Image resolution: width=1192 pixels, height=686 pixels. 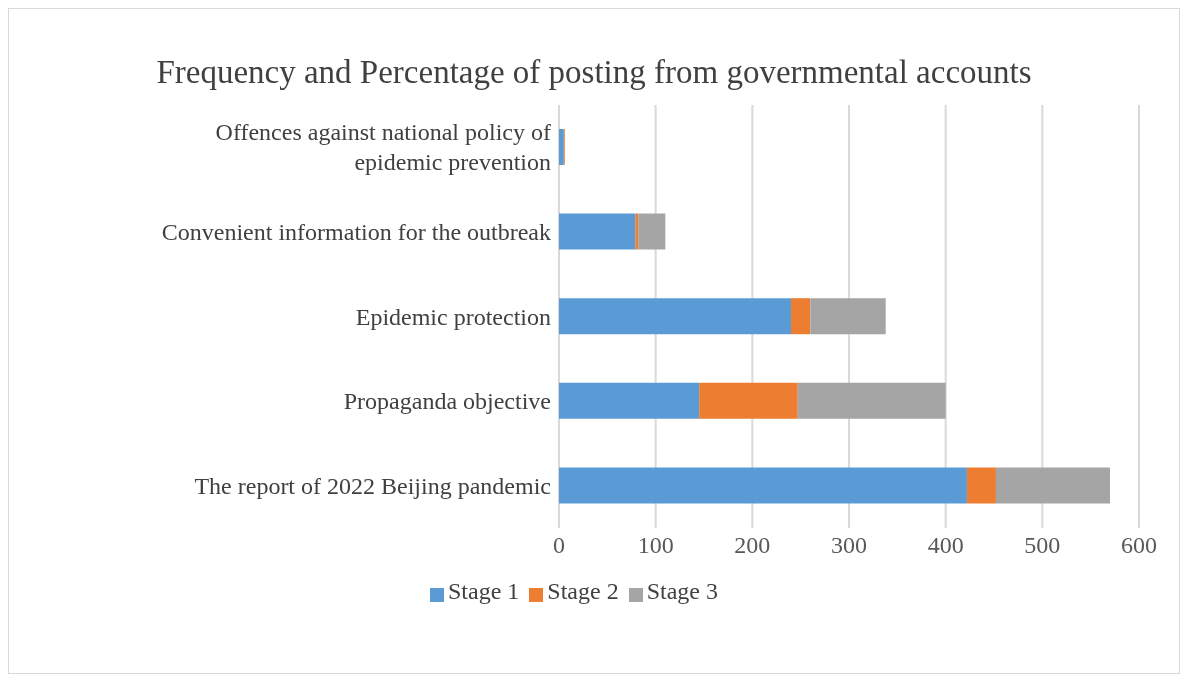 I want to click on x-tick-label: 100, so click(x=655, y=545).